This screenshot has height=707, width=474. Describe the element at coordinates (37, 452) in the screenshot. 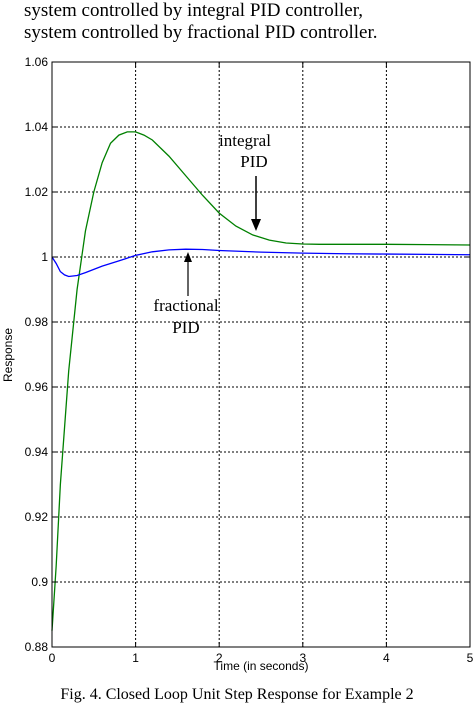

I see `y-tick-label: 0.94` at that location.